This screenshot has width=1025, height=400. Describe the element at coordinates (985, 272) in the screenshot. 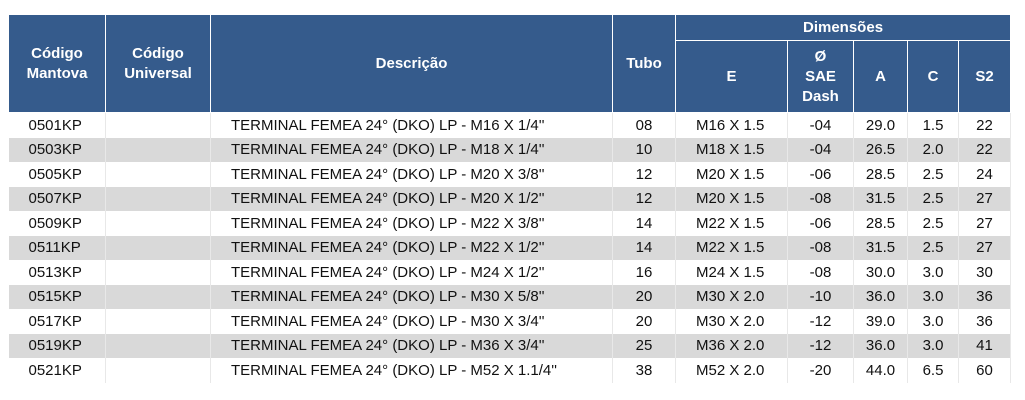

I see `table-cell: 30` at that location.